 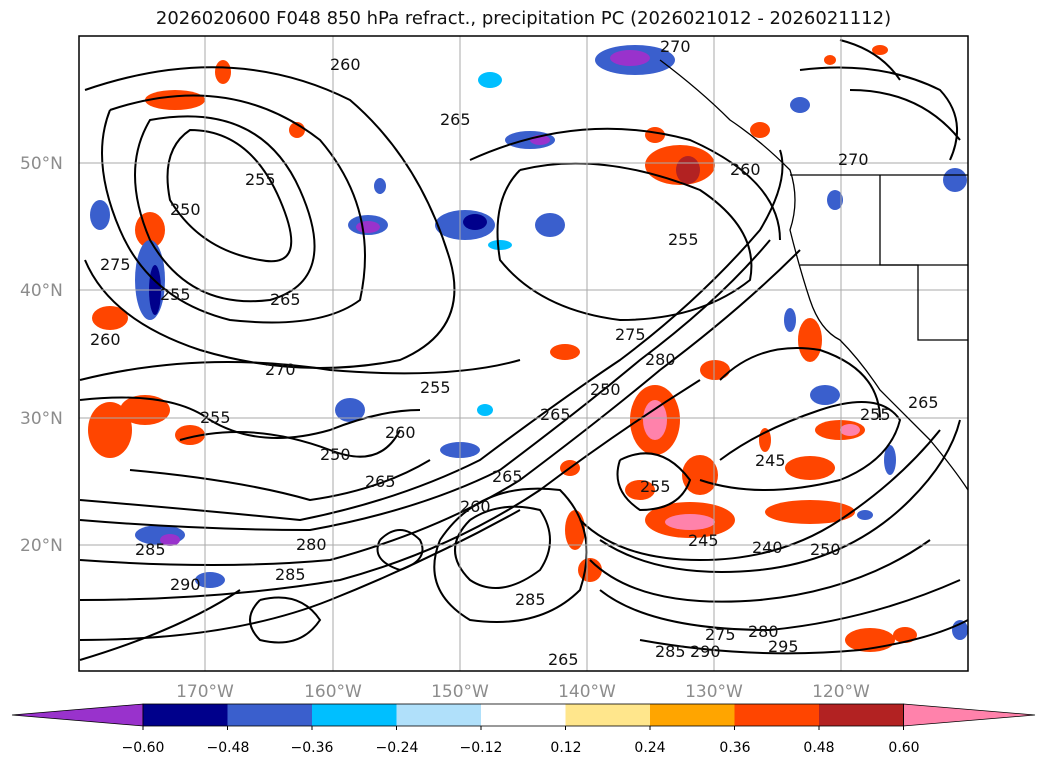 I want to click on colorbar-tick-label: −0.36, so click(x=312, y=748).